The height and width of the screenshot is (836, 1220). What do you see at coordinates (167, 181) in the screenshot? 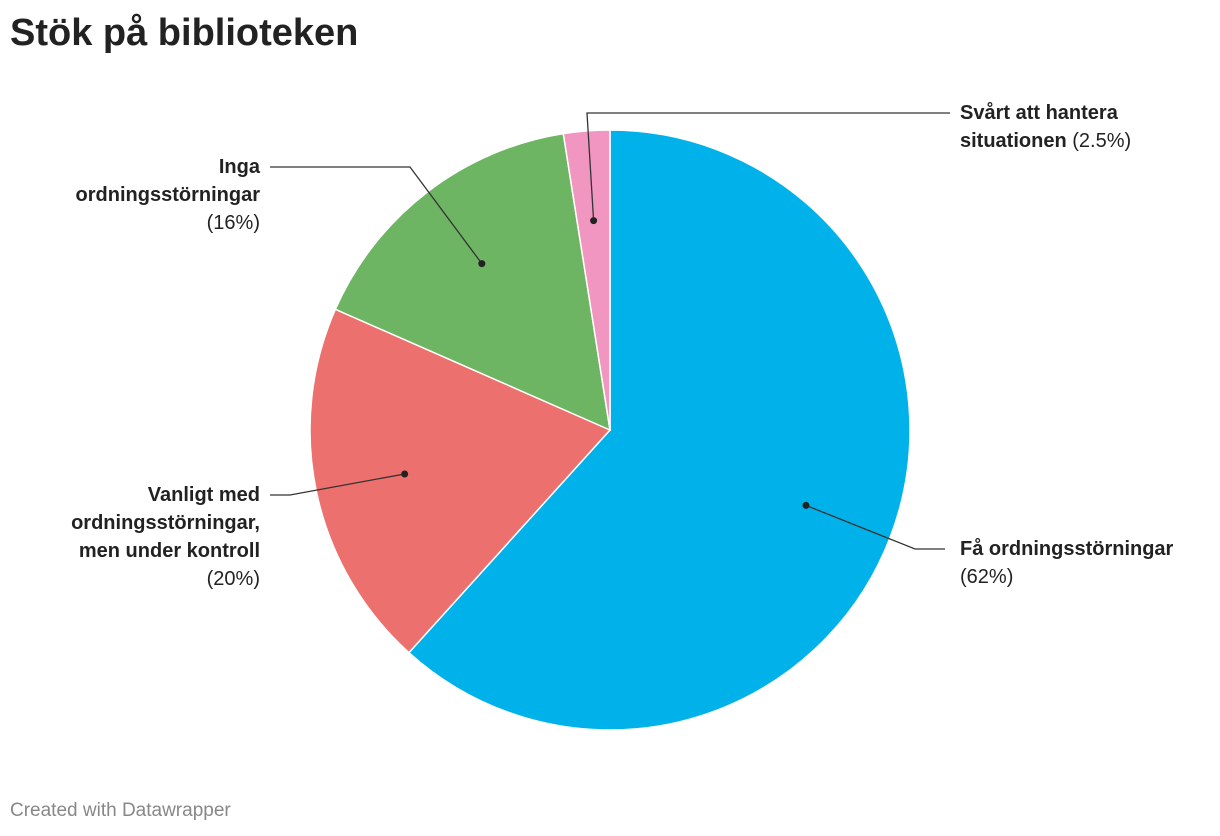
I see `category-label: Inga ordningsstörningar` at bounding box center [167, 181].